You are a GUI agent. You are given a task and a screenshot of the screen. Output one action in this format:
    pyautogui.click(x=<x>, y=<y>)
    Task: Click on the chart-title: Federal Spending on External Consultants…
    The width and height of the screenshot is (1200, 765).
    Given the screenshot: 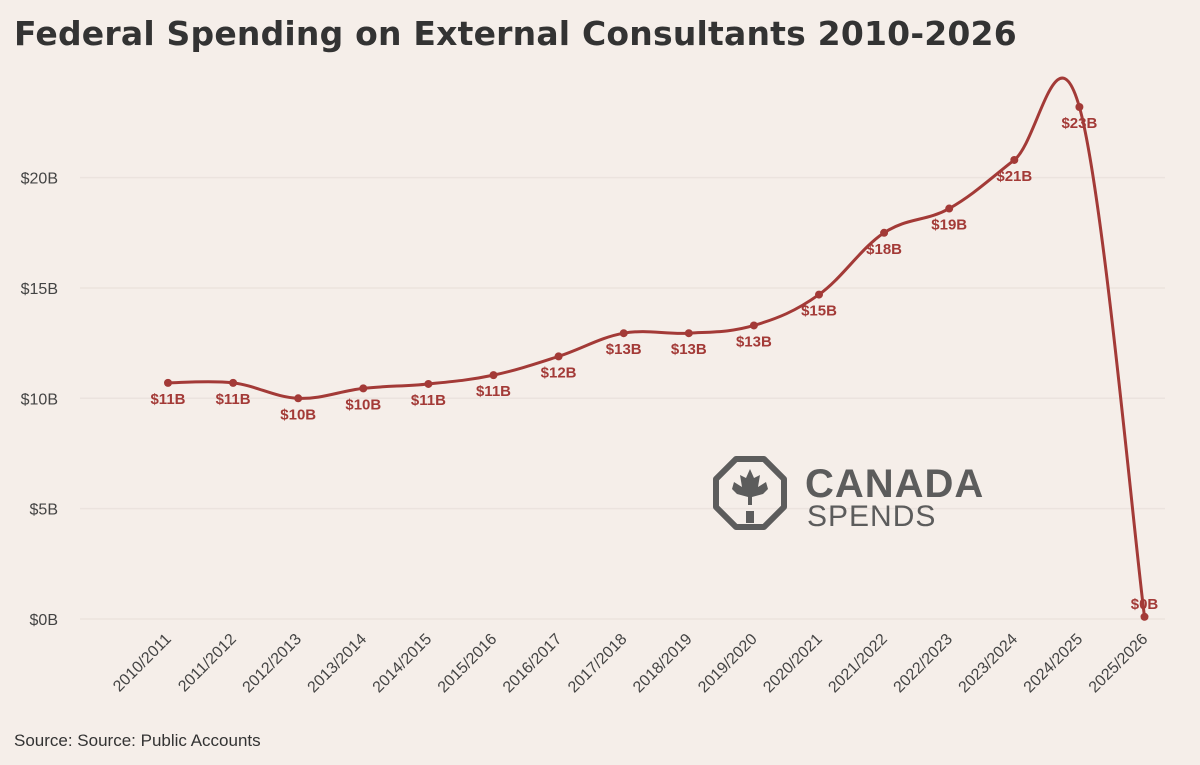 What is the action you would take?
    pyautogui.click(x=515, y=33)
    